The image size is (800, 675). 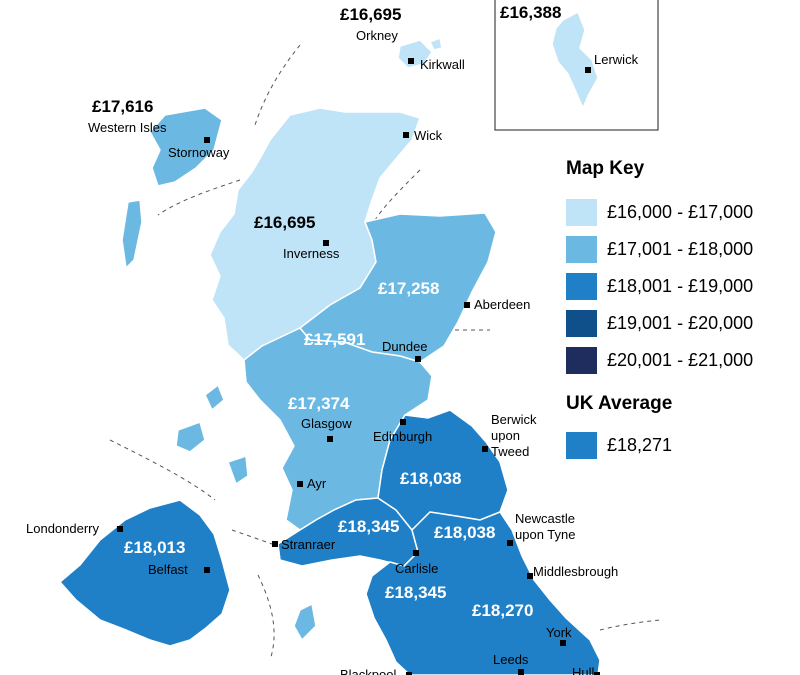 I want to click on inner-isles-shape, so click(x=246, y=512).